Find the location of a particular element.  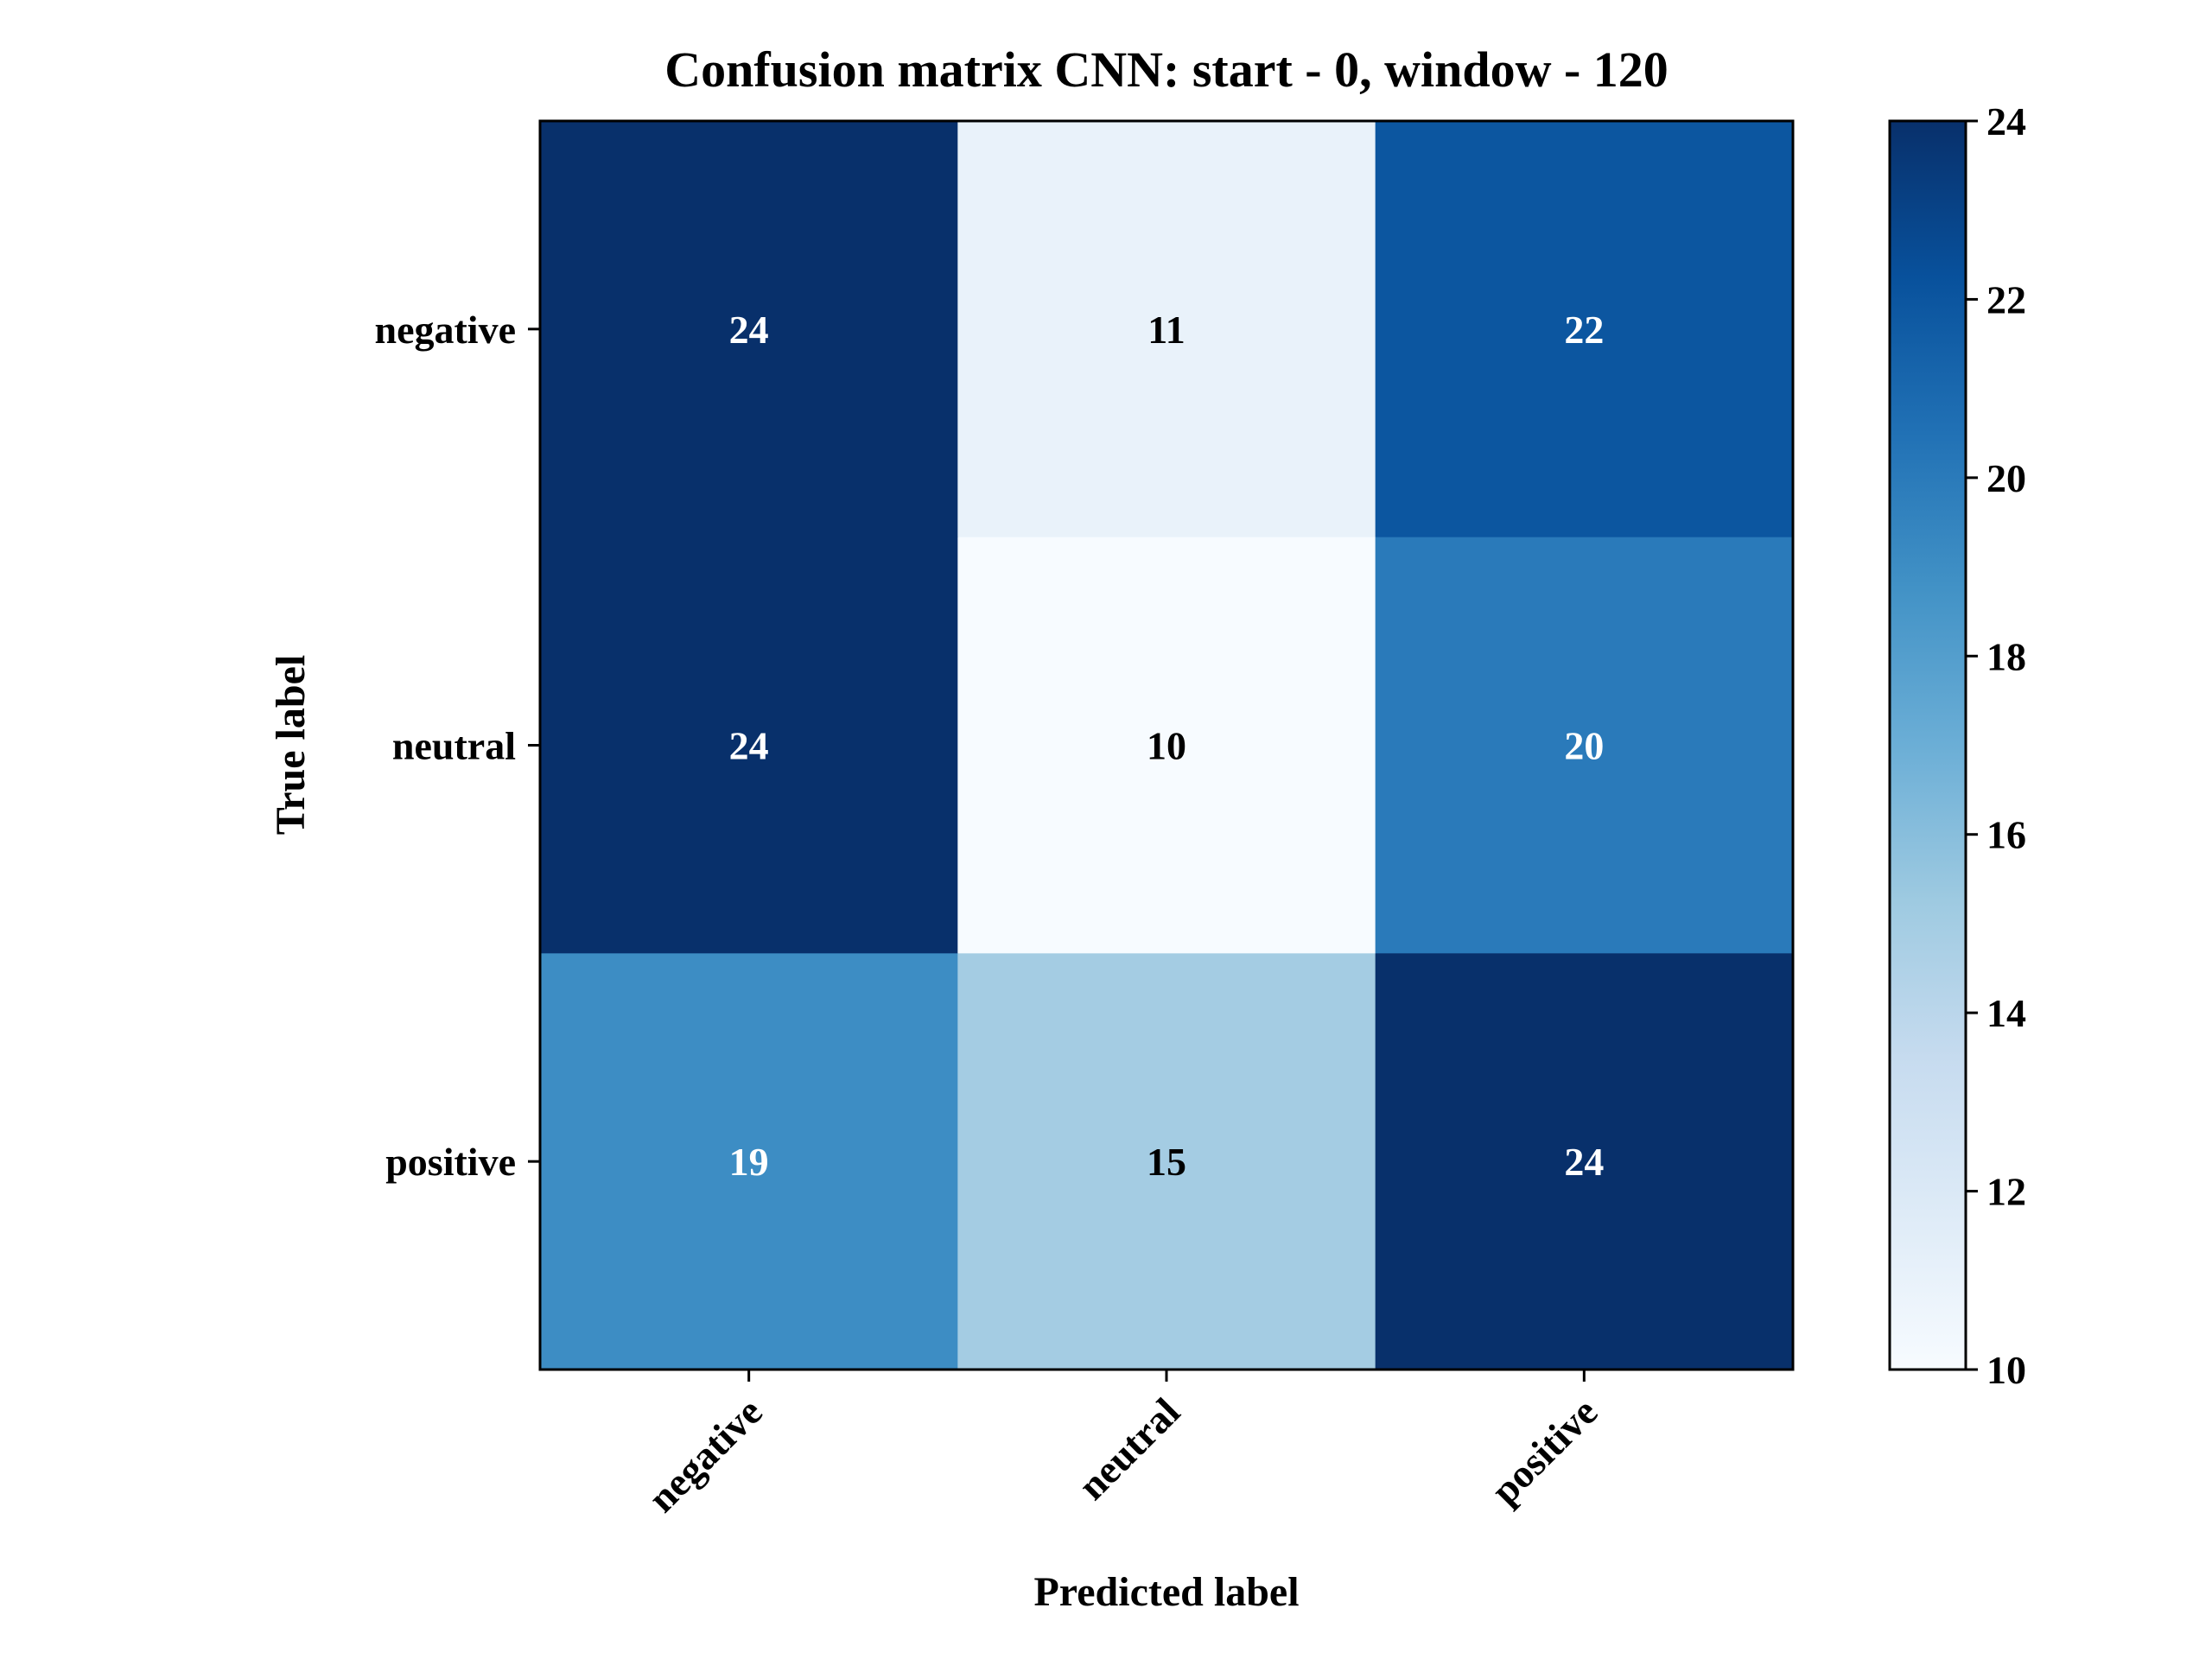

heatmap-cell-neutral-neutral is located at coordinates (1166, 745).